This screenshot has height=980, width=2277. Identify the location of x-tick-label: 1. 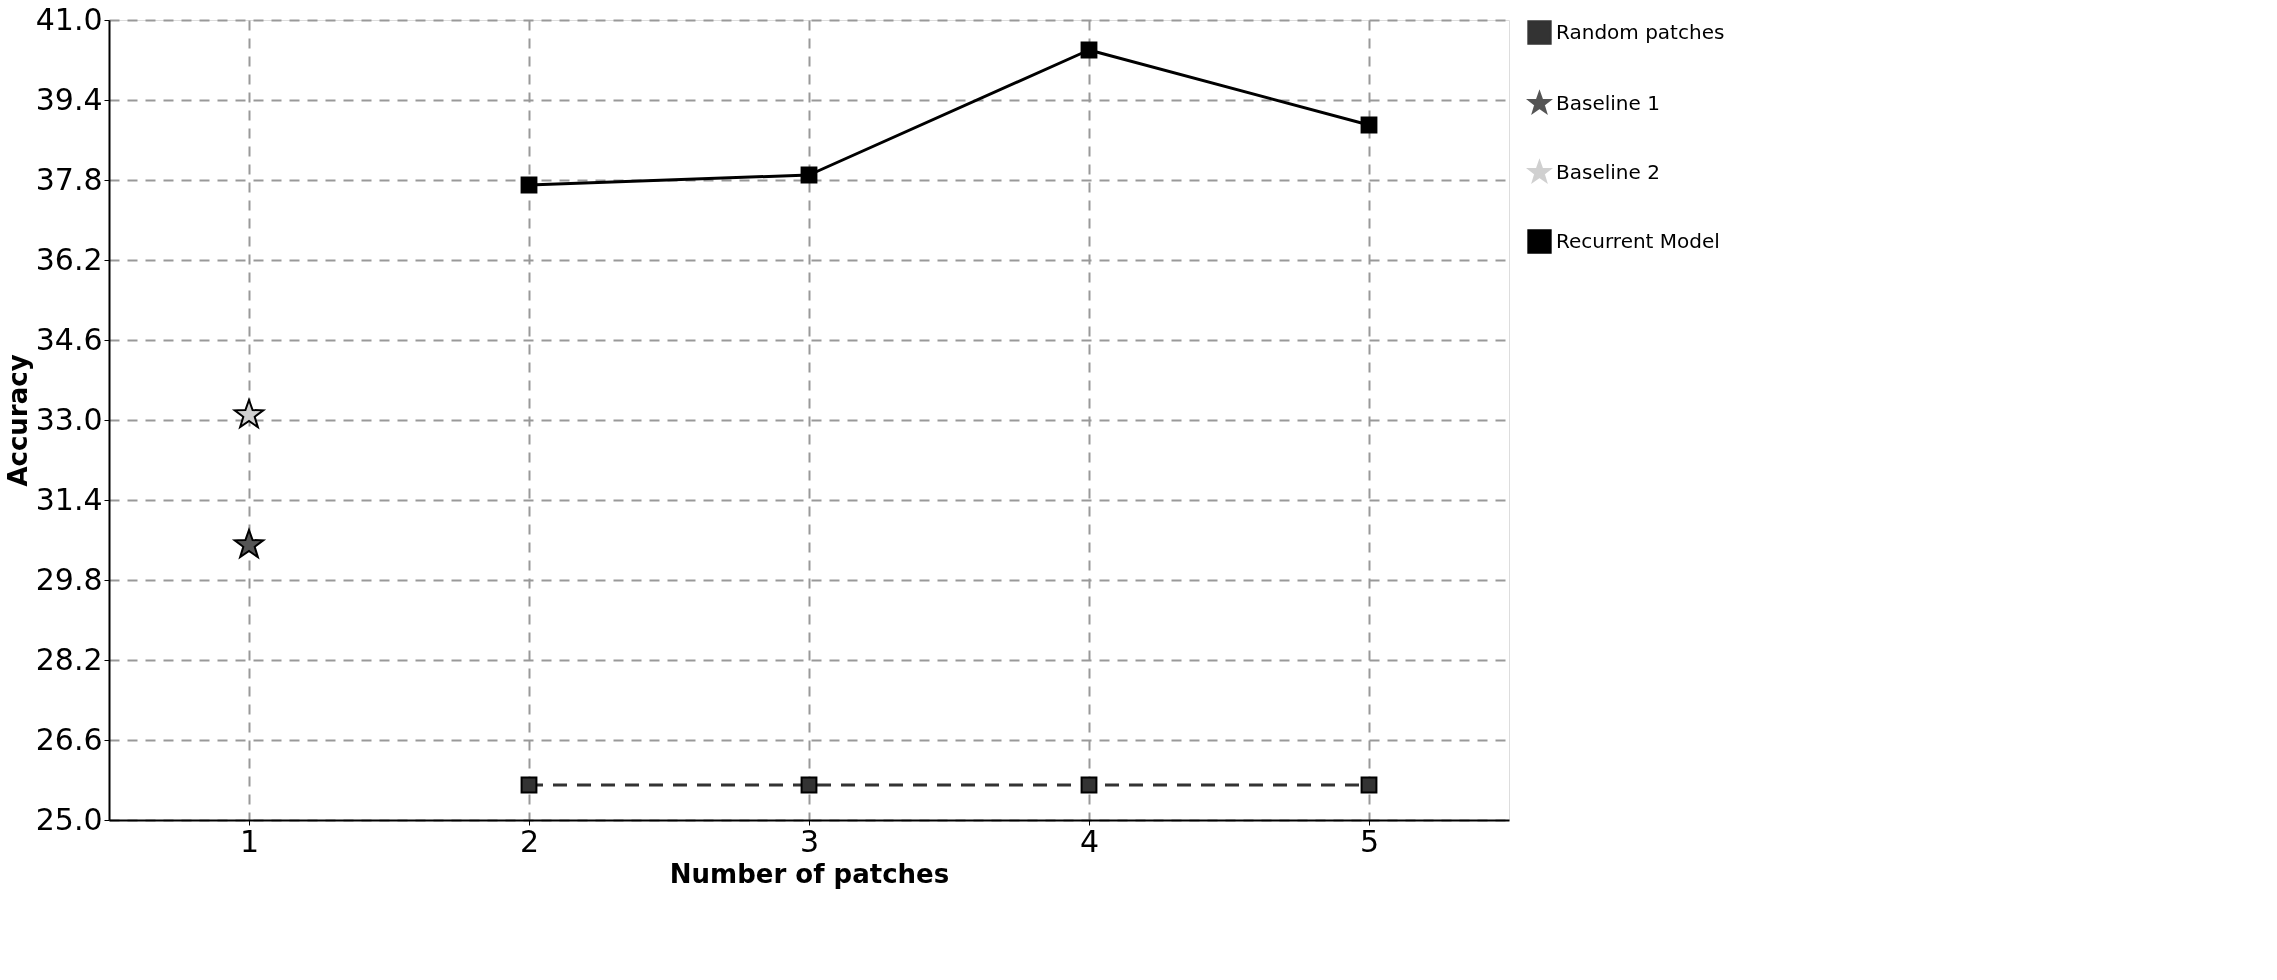
(249, 841).